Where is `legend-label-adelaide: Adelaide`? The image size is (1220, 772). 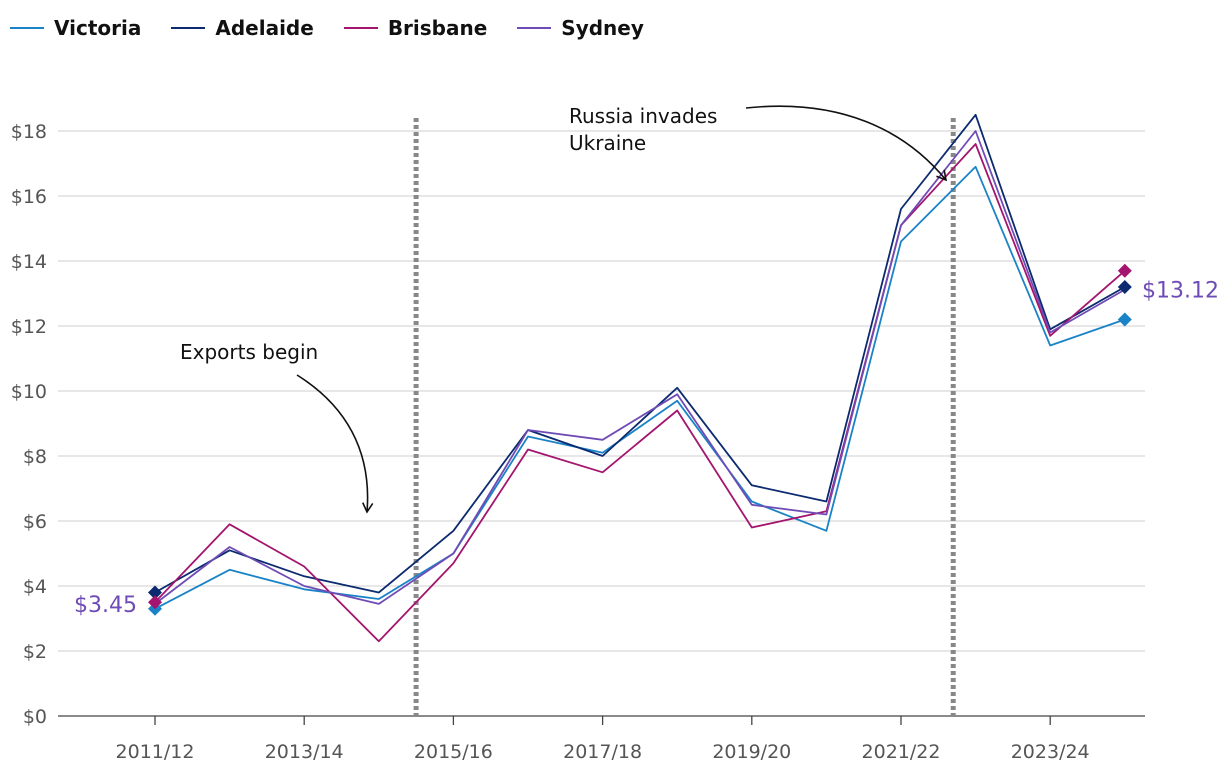 legend-label-adelaide: Adelaide is located at coordinates (264, 28).